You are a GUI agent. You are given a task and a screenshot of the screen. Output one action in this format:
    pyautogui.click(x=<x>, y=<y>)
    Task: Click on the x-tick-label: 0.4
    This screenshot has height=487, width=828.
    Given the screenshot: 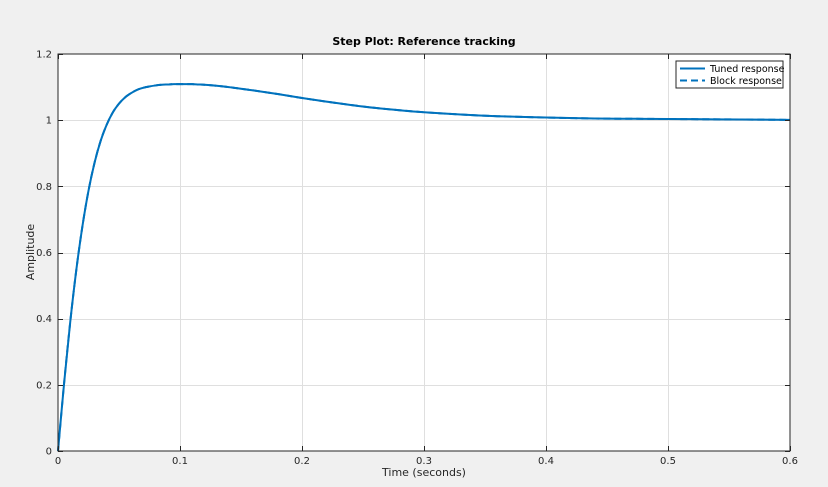 What is the action you would take?
    pyautogui.click(x=546, y=461)
    